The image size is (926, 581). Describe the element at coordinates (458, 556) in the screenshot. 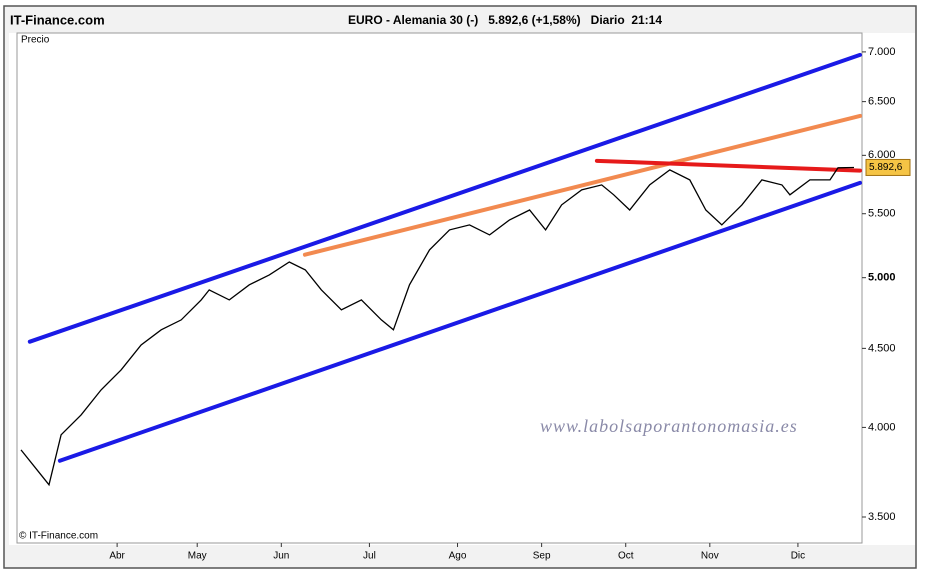

I see `x-tick-label: Ago` at that location.